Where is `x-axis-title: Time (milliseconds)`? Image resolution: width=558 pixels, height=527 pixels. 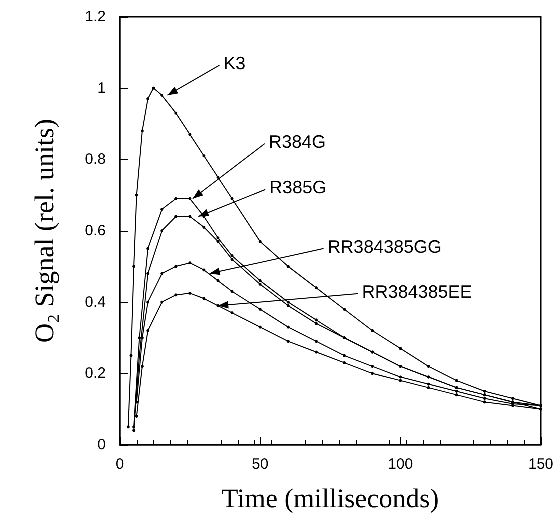
x-axis-title: Time (milliseconds) is located at coordinates (331, 499).